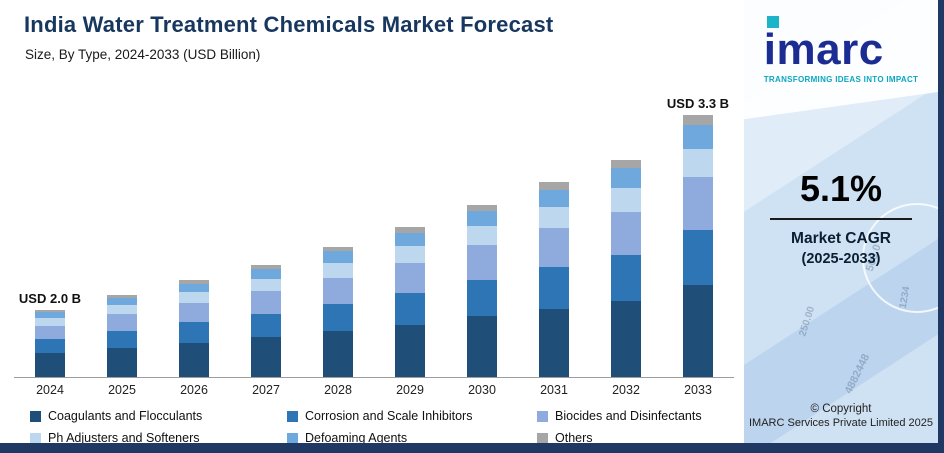 The width and height of the screenshot is (944, 453). I want to click on x-tick-2033: 2033, so click(698, 390).